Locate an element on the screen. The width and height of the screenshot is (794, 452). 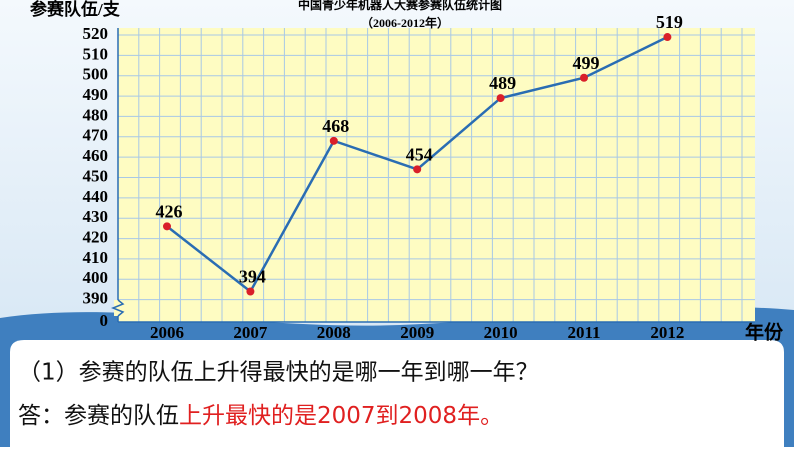
y-tick-label: 510 is located at coordinates (96, 53).